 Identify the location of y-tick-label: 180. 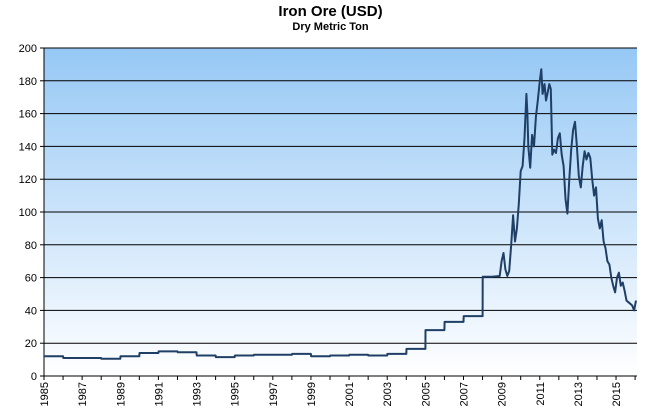
(28, 82).